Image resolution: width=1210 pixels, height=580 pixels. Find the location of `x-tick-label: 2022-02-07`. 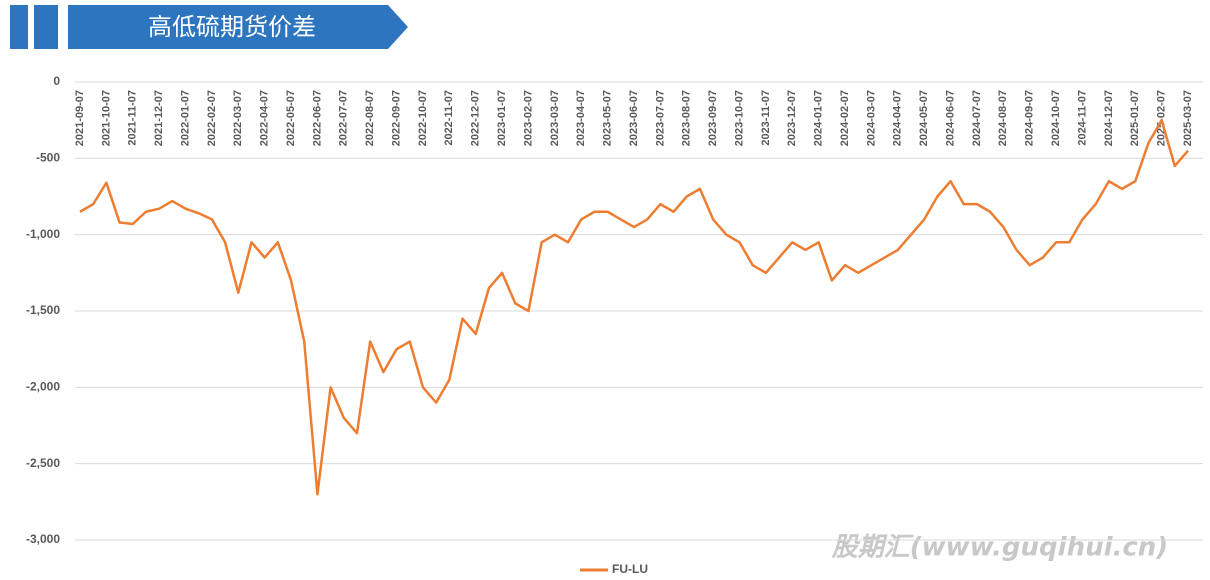

x-tick-label: 2022-02-07 is located at coordinates (212, 118).